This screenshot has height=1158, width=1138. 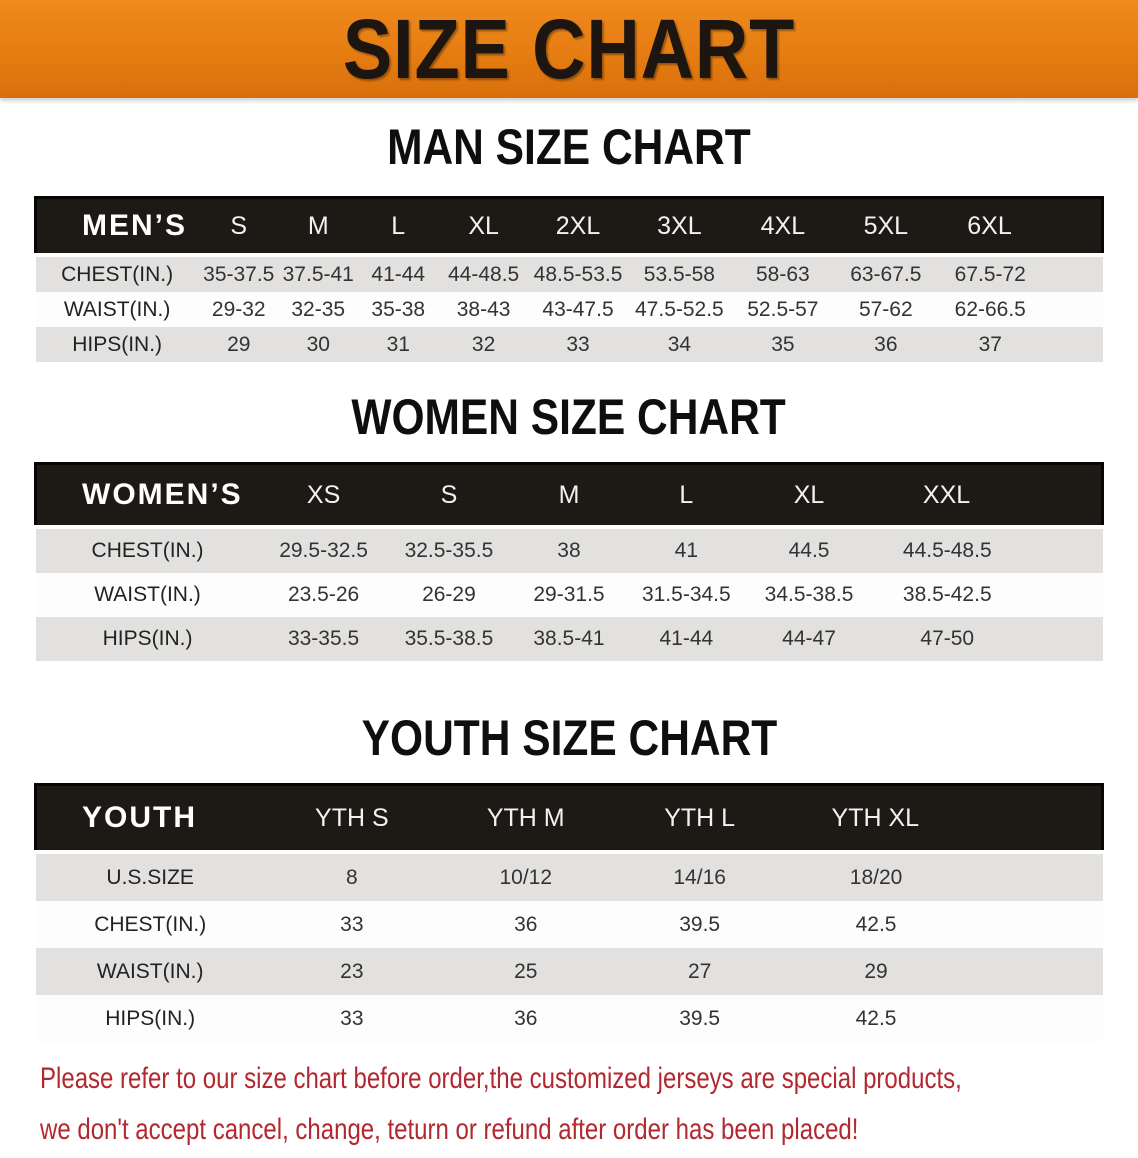 I want to click on size-chart-banner: SIZE CHART, so click(x=569, y=49).